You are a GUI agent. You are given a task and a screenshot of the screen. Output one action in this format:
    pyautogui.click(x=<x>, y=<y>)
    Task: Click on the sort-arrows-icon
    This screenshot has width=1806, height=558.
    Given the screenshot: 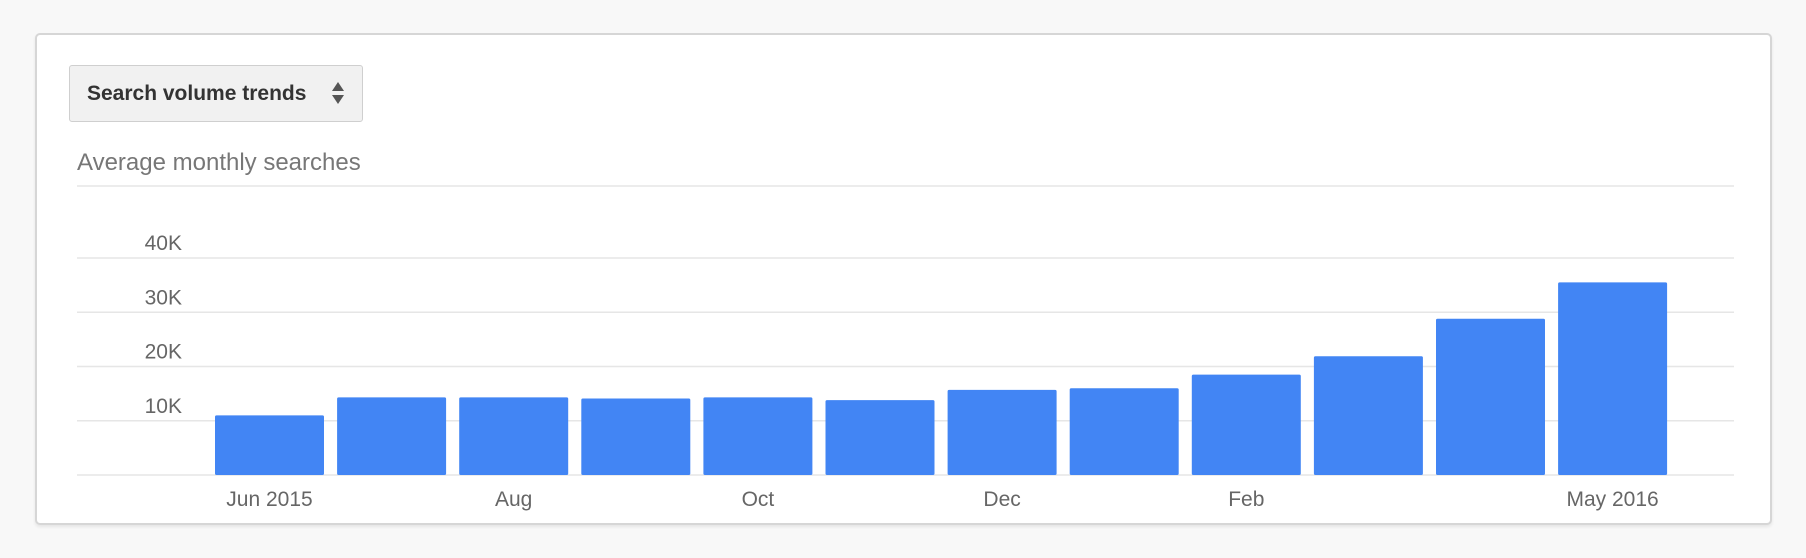 What is the action you would take?
    pyautogui.click(x=338, y=93)
    